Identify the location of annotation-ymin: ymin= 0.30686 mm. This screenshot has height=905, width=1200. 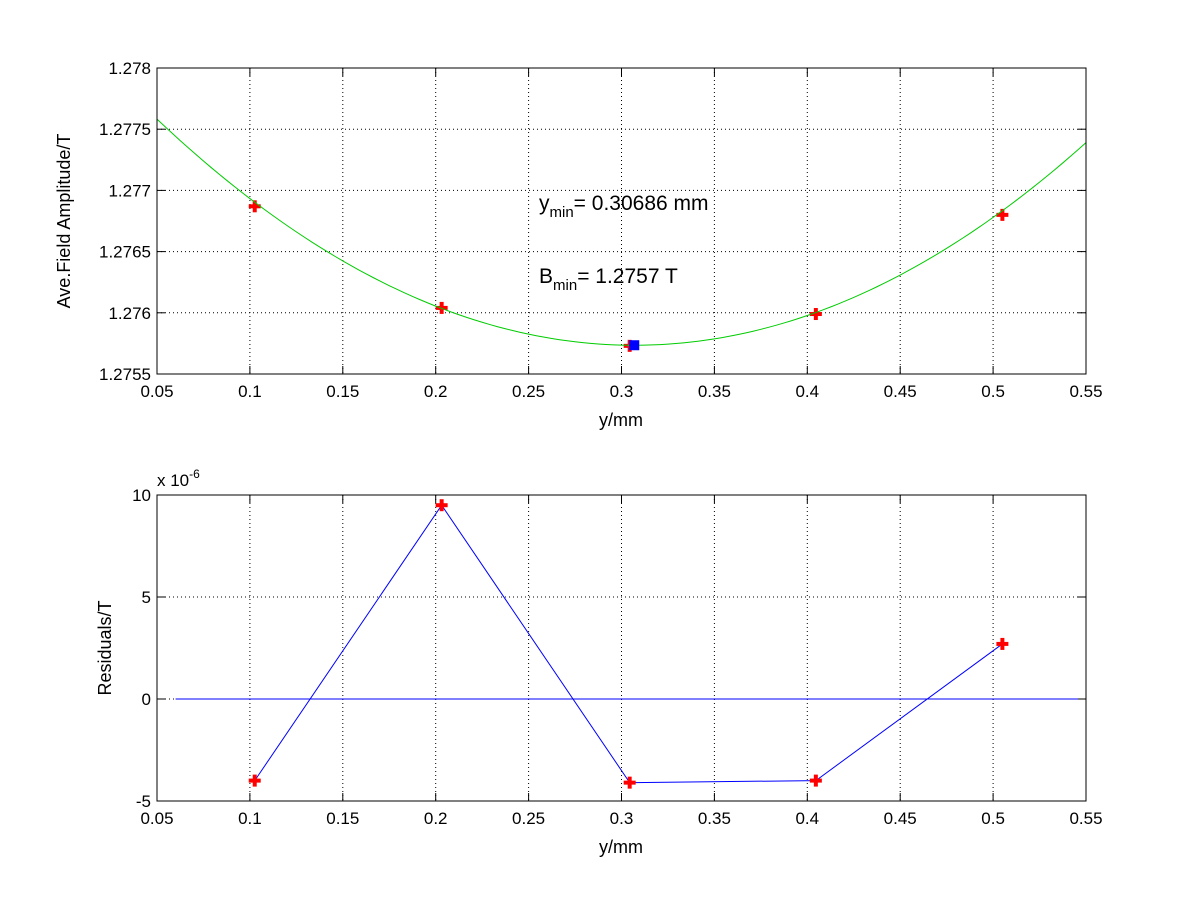
(624, 206).